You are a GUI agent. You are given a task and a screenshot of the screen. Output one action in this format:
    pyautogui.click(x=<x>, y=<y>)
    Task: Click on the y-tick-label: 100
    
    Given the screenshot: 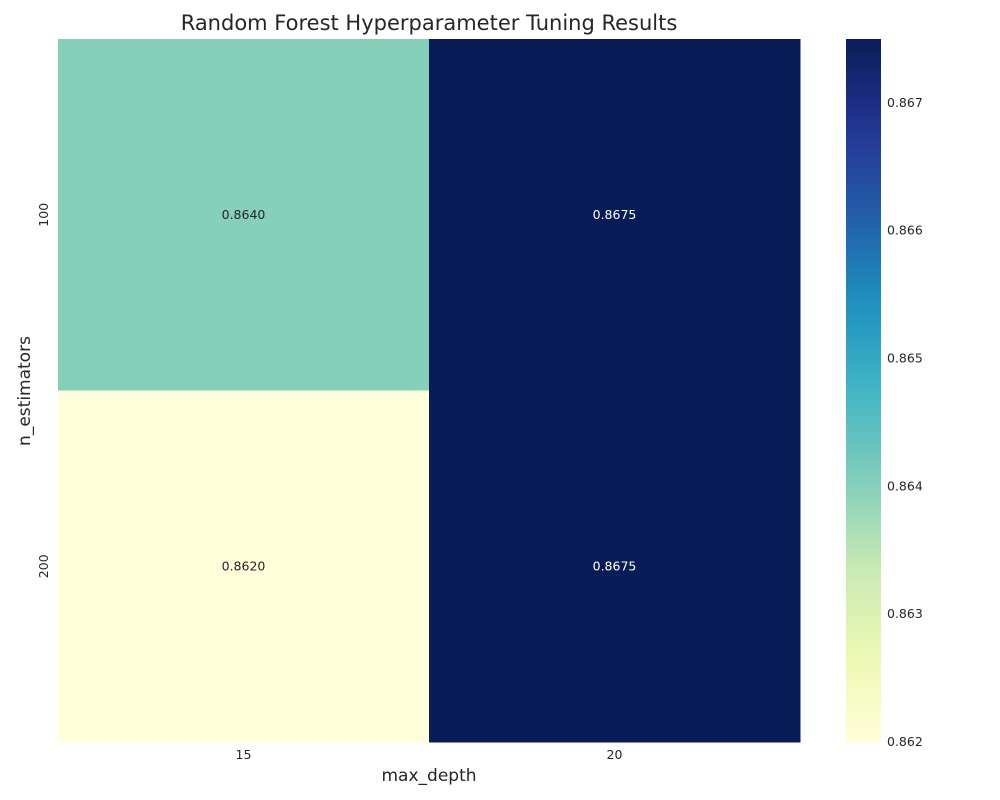 What is the action you would take?
    pyautogui.click(x=43, y=215)
    